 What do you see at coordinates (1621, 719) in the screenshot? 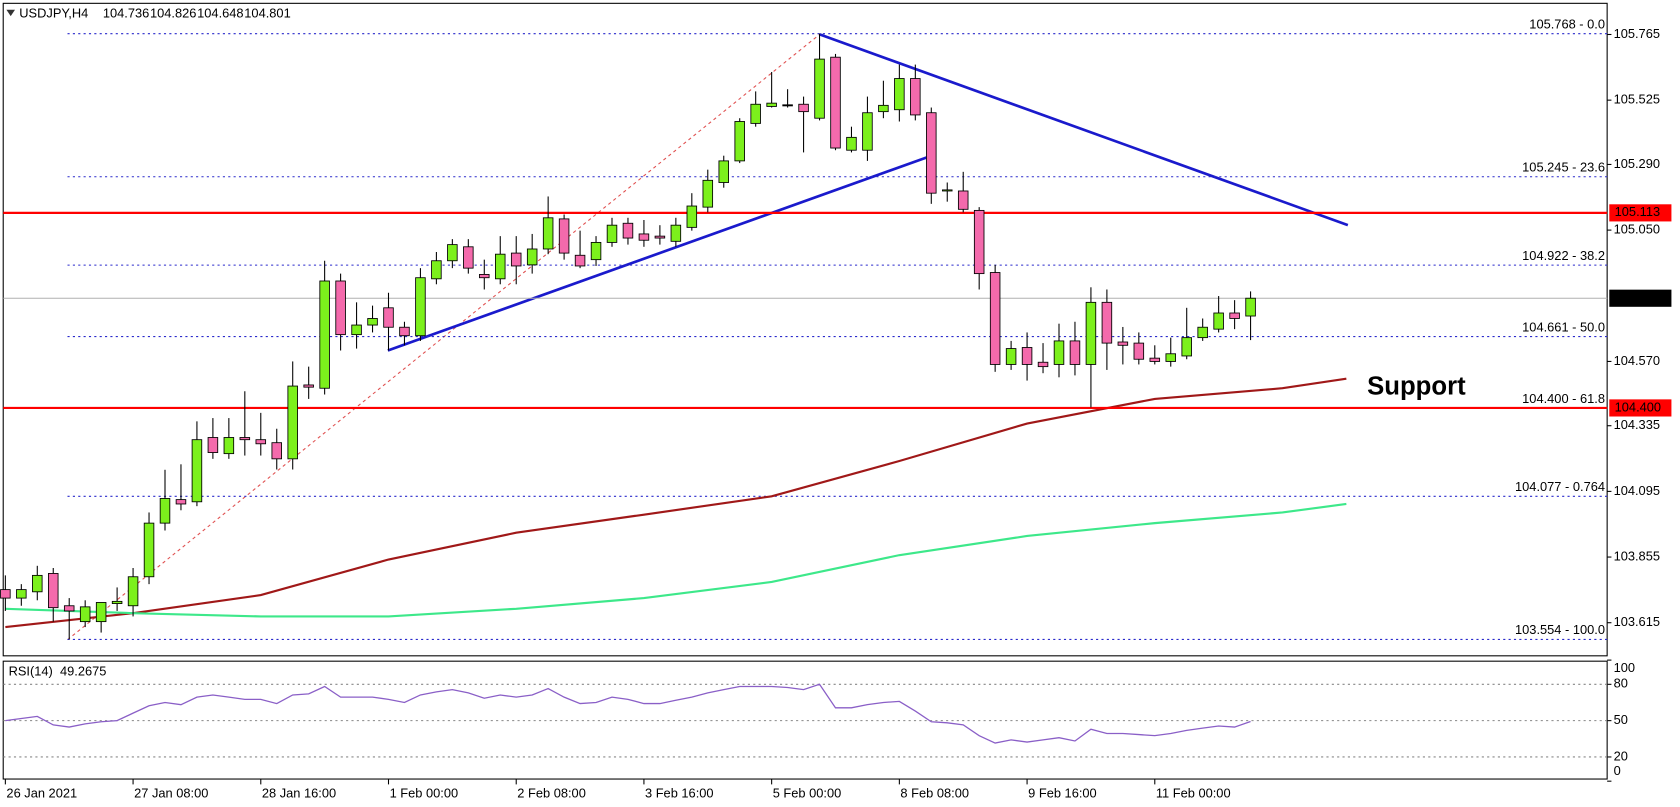
I see `rsi-y-tick-label: 50` at bounding box center [1621, 719].